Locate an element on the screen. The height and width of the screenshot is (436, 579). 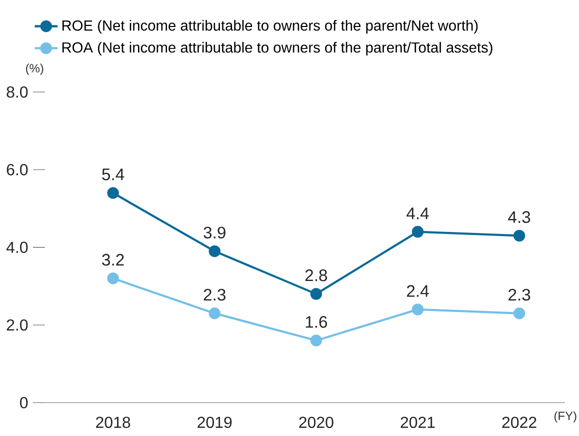
data-label: 4.4 is located at coordinates (417, 214).